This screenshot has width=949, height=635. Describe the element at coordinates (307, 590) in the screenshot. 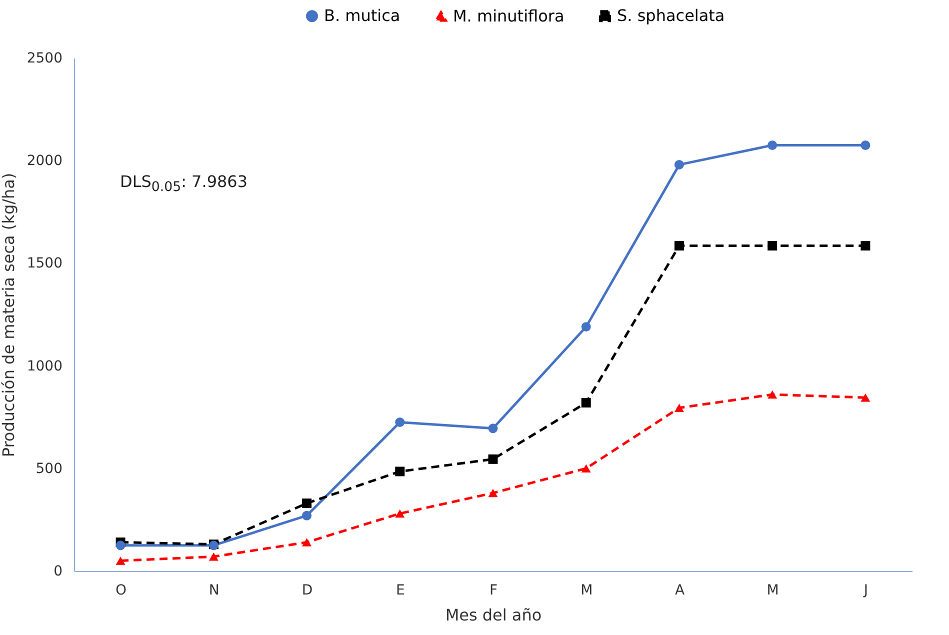

I see `x-tick-label: D` at that location.